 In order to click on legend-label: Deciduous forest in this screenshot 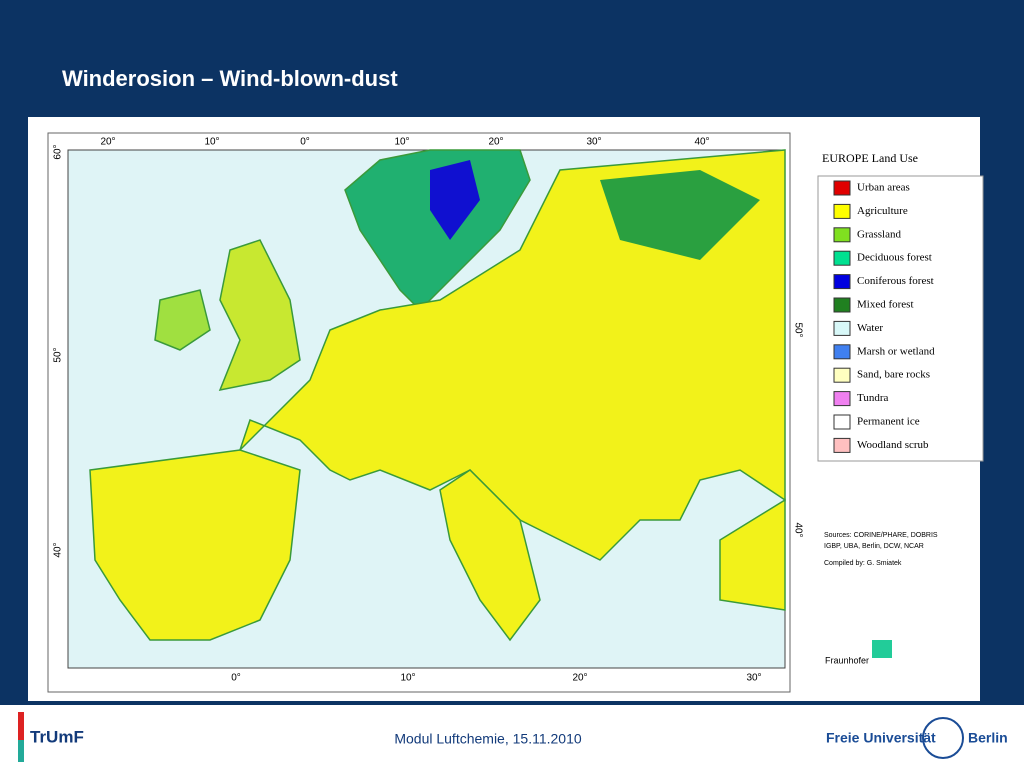, I will do `click(894, 258)`.